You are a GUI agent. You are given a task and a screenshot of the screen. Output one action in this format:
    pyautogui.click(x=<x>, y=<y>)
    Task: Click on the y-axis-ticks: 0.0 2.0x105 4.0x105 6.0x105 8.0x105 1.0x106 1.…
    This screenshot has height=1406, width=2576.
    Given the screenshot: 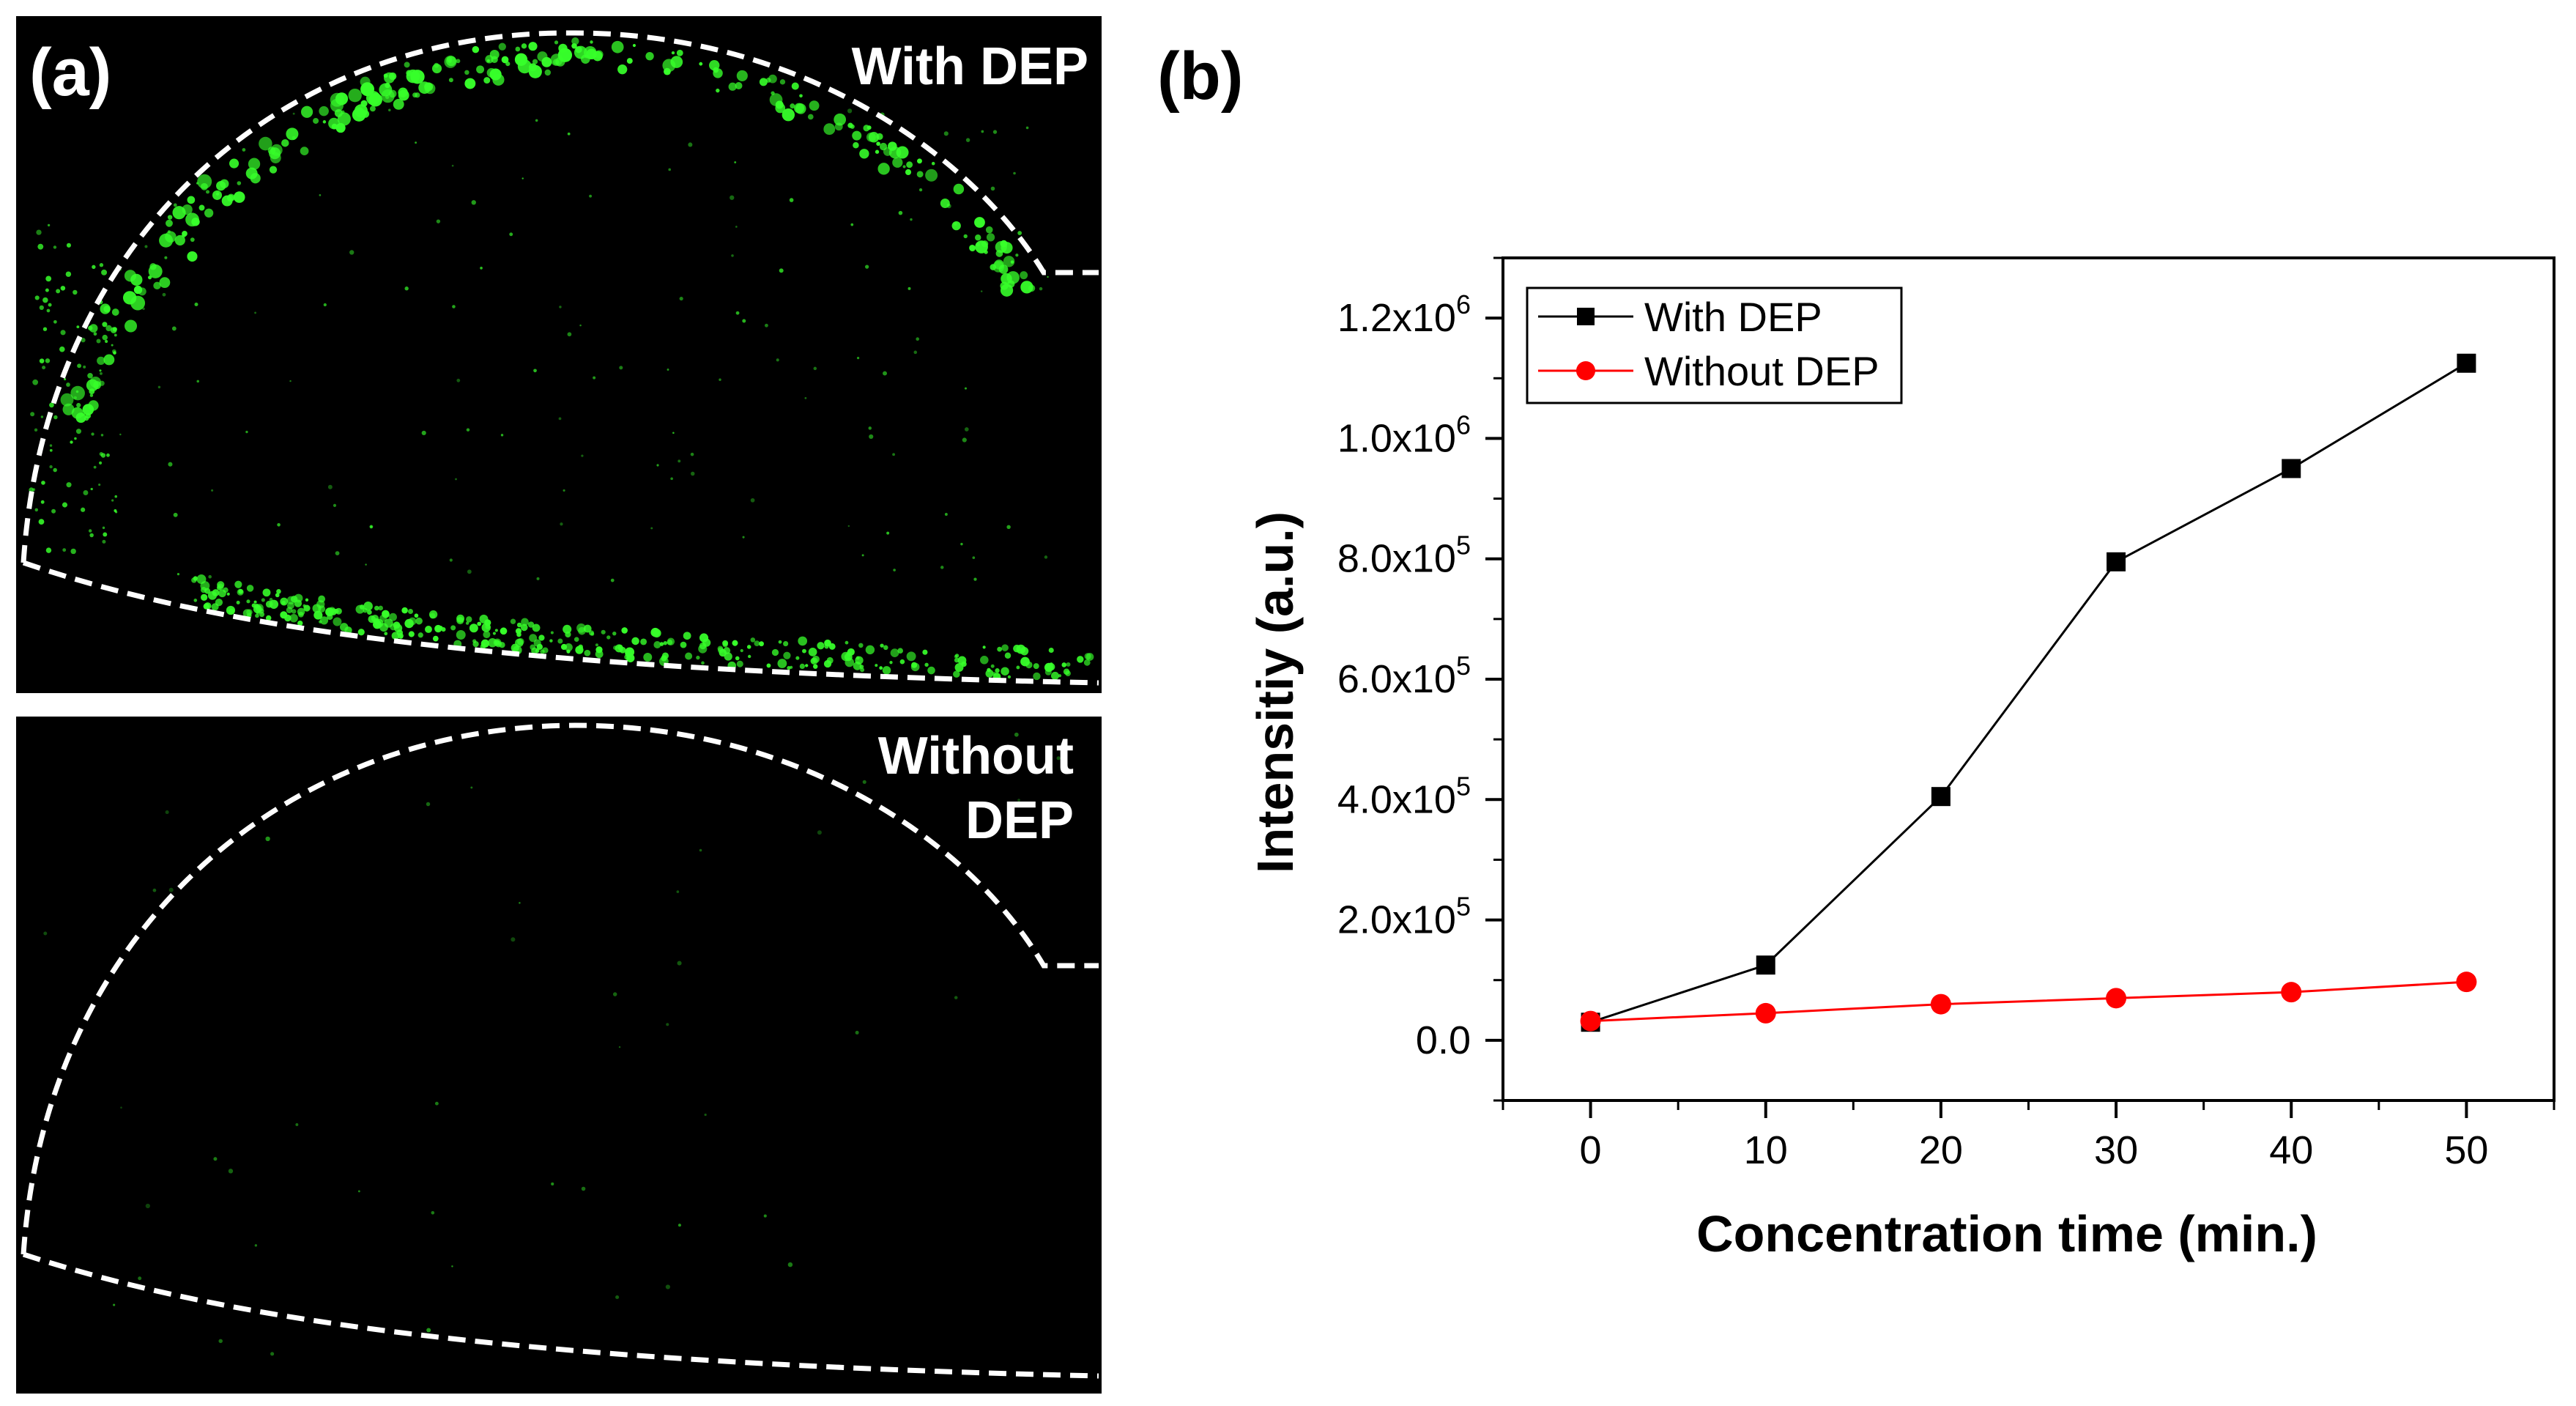 What is the action you would take?
    pyautogui.click(x=1420, y=679)
    